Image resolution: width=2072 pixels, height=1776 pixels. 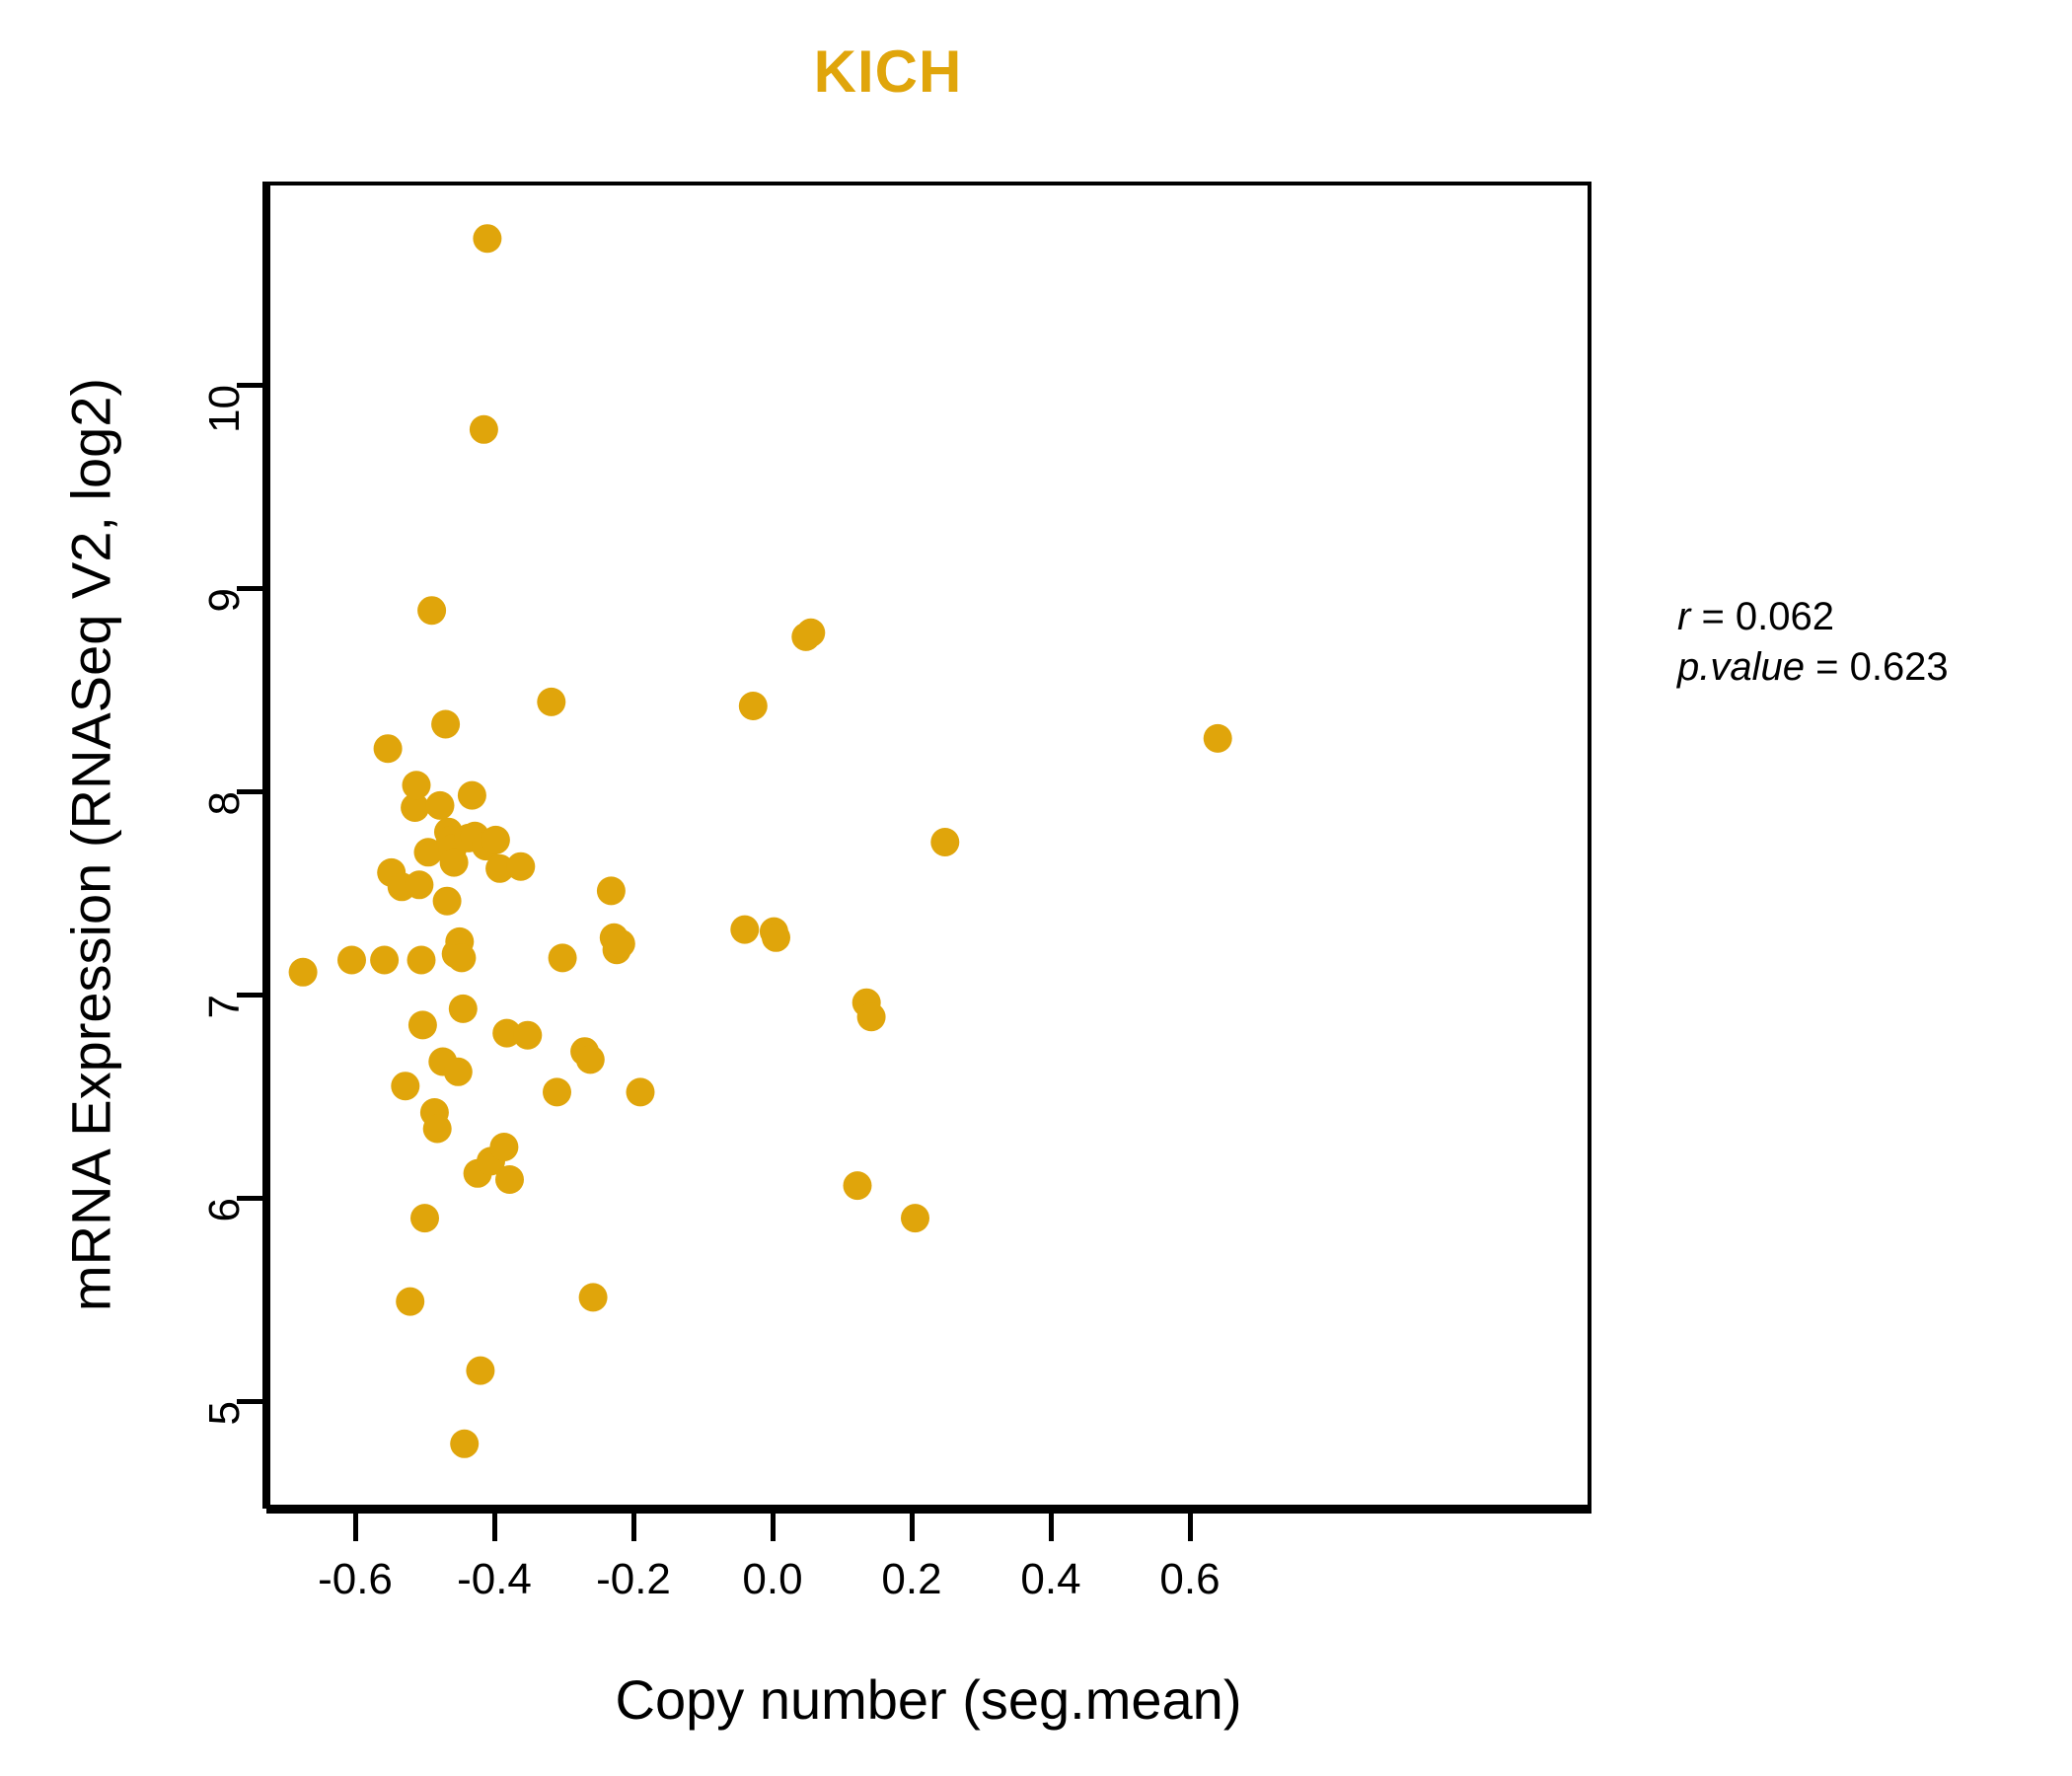 What do you see at coordinates (1899, 668) in the screenshot?
I see `p-value: 0.623` at bounding box center [1899, 668].